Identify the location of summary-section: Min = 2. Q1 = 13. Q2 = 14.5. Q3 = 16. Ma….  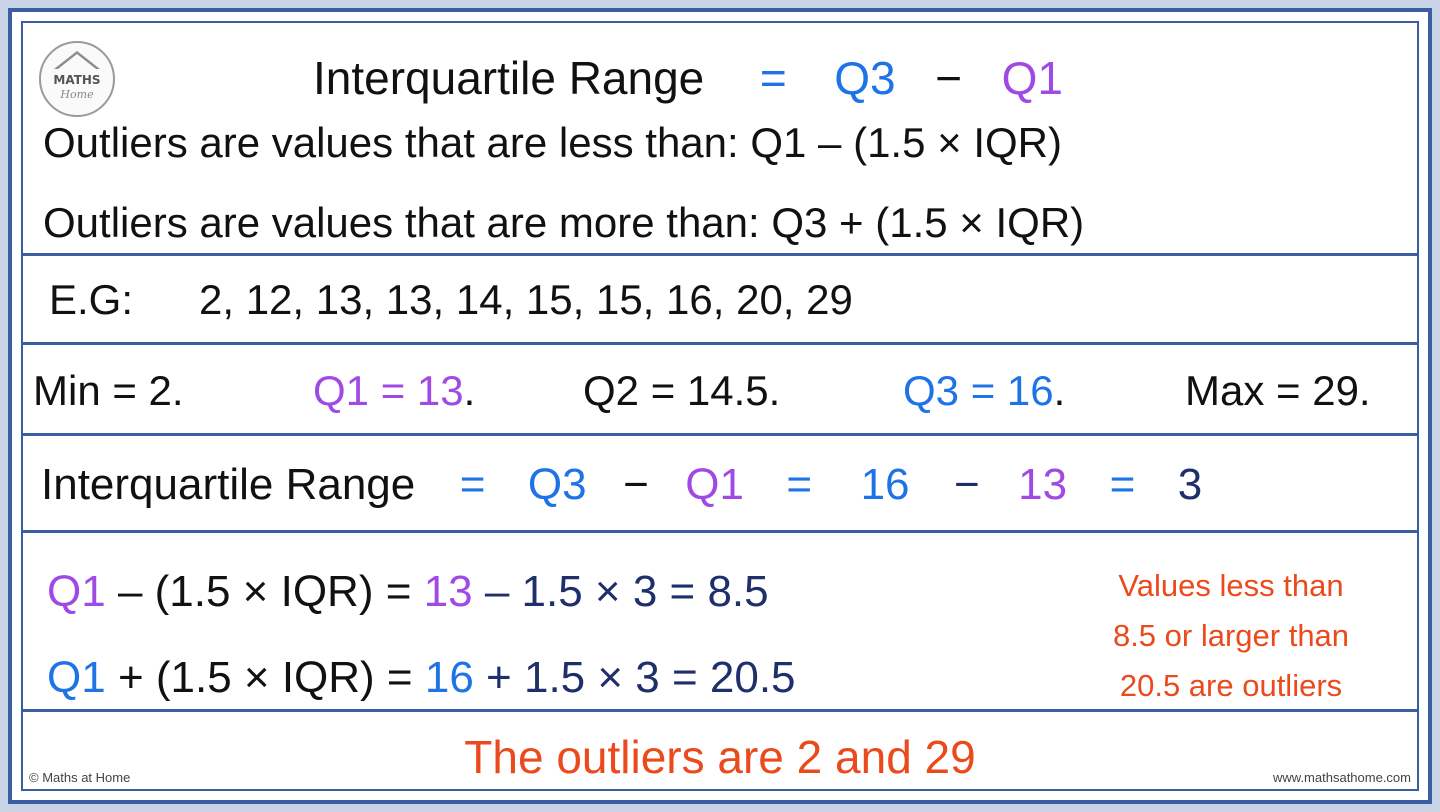
(720, 389).